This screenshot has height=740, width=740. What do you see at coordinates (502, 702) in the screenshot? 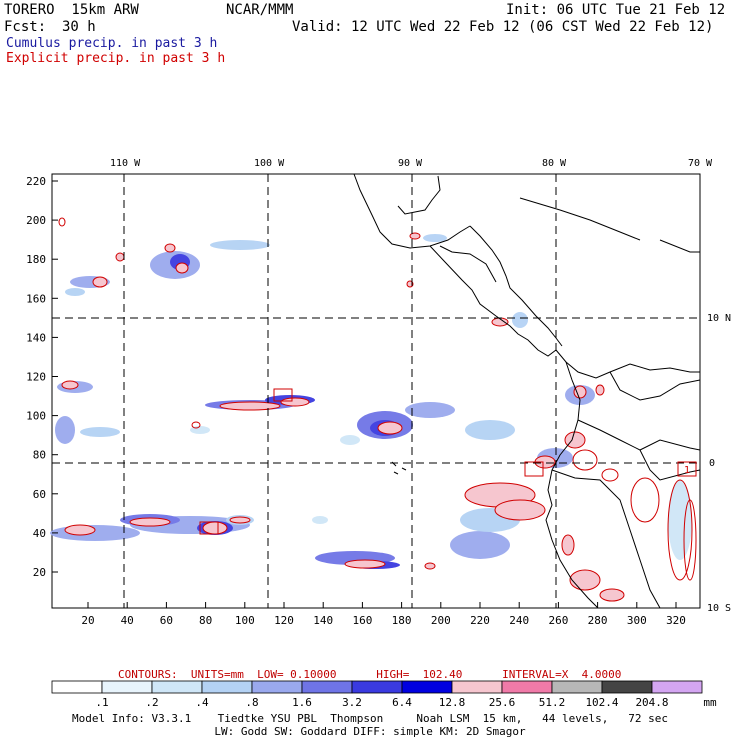
I see `colorbar-value: 25.6` at bounding box center [502, 702].